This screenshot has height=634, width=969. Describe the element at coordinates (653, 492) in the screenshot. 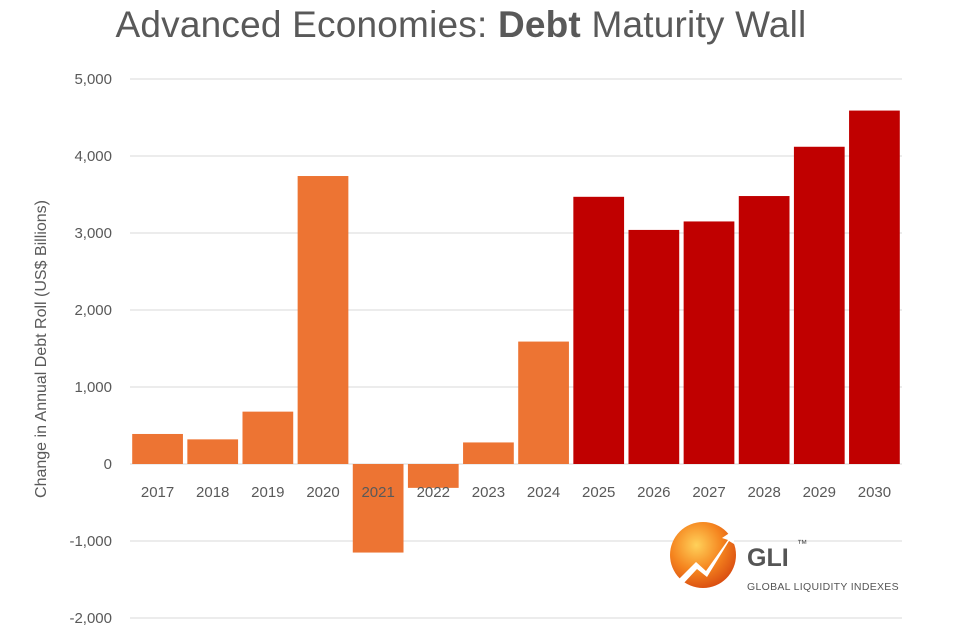

I see `x-tick-label: 2026` at that location.